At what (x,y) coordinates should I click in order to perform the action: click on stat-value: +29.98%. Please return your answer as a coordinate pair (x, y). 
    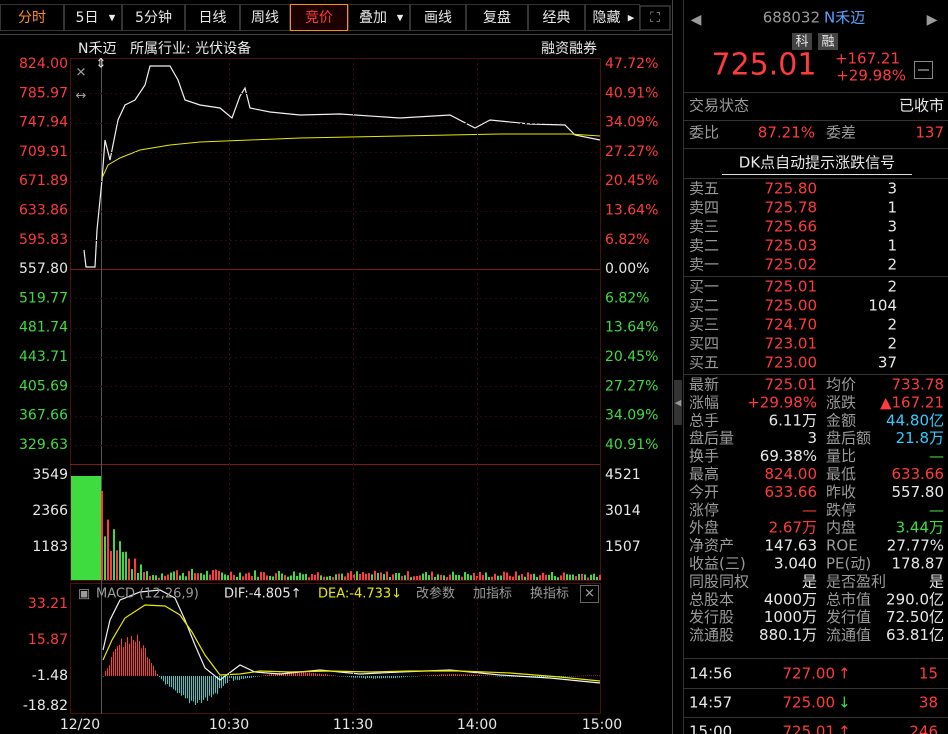
    Looking at the image, I should click on (782, 402).